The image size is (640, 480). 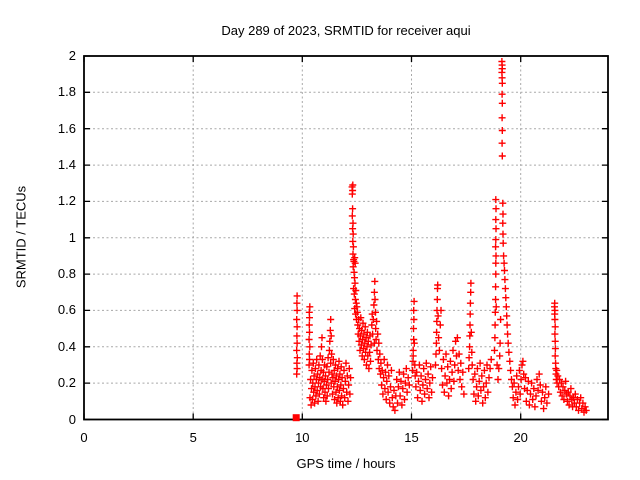 What do you see at coordinates (72, 237) in the screenshot?
I see `y-tick-label: 1` at bounding box center [72, 237].